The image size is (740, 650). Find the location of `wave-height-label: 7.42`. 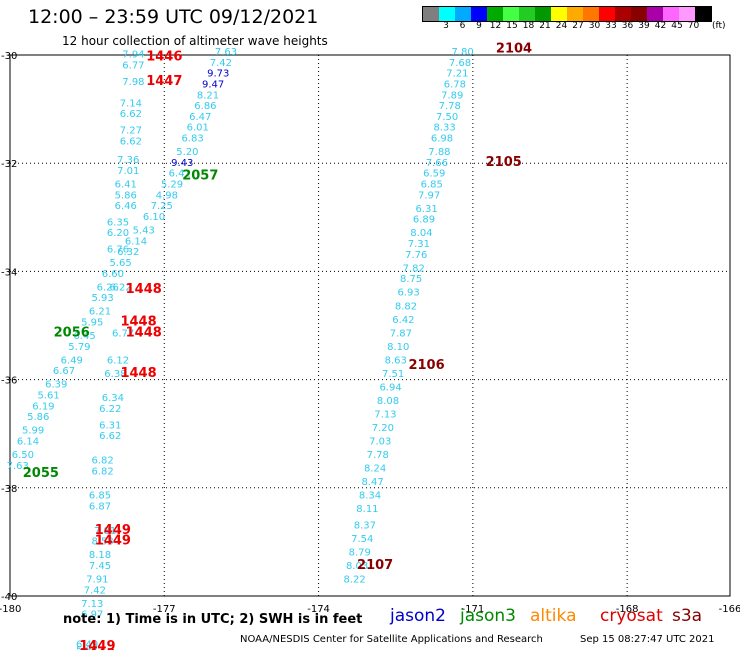

wave-height-label: 7.42 is located at coordinates (221, 63).